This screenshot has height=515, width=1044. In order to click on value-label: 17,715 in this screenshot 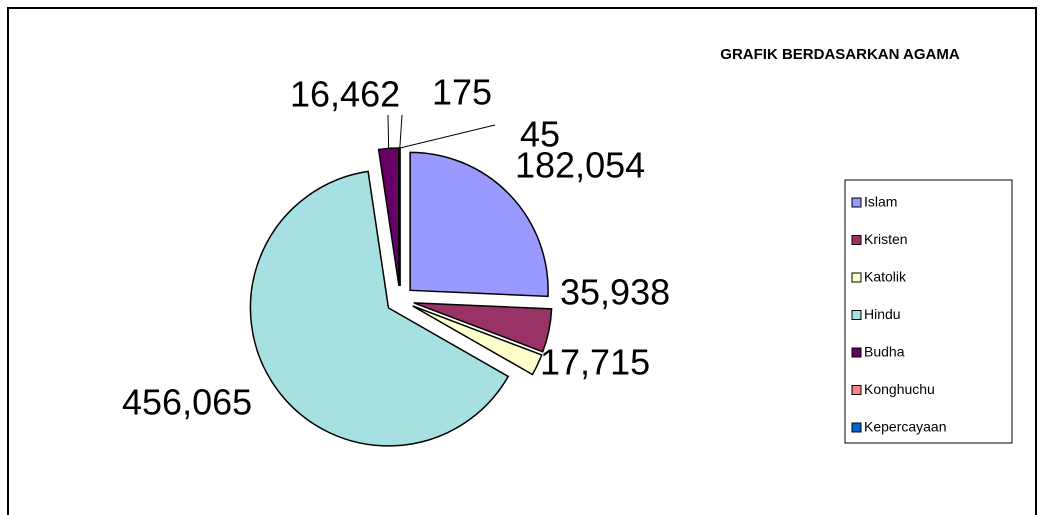, I will do `click(595, 362)`.